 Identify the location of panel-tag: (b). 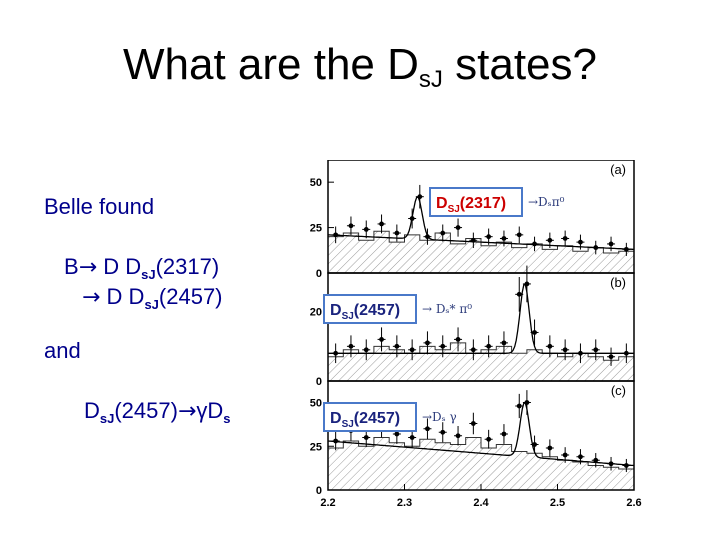
(618, 282).